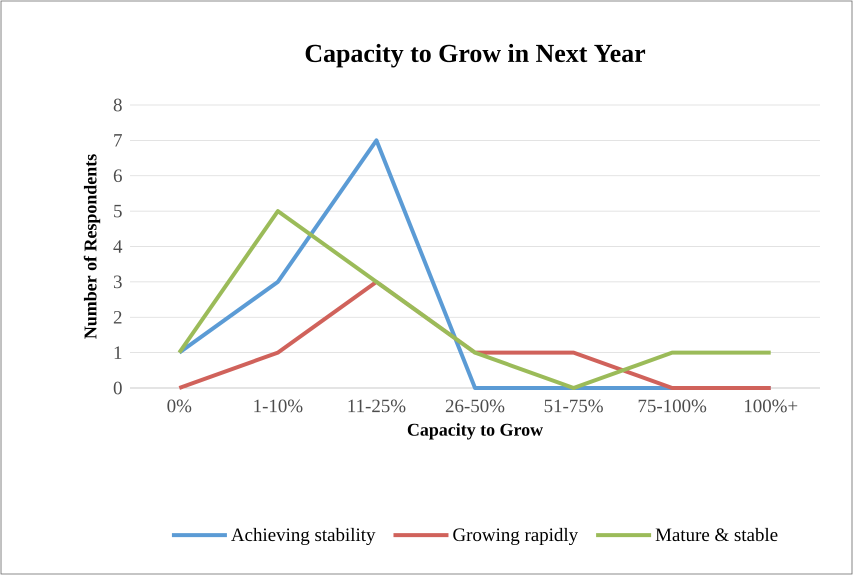  Describe the element at coordinates (92, 246) in the screenshot. I see `y-axis-title: Number of Respondents` at that location.